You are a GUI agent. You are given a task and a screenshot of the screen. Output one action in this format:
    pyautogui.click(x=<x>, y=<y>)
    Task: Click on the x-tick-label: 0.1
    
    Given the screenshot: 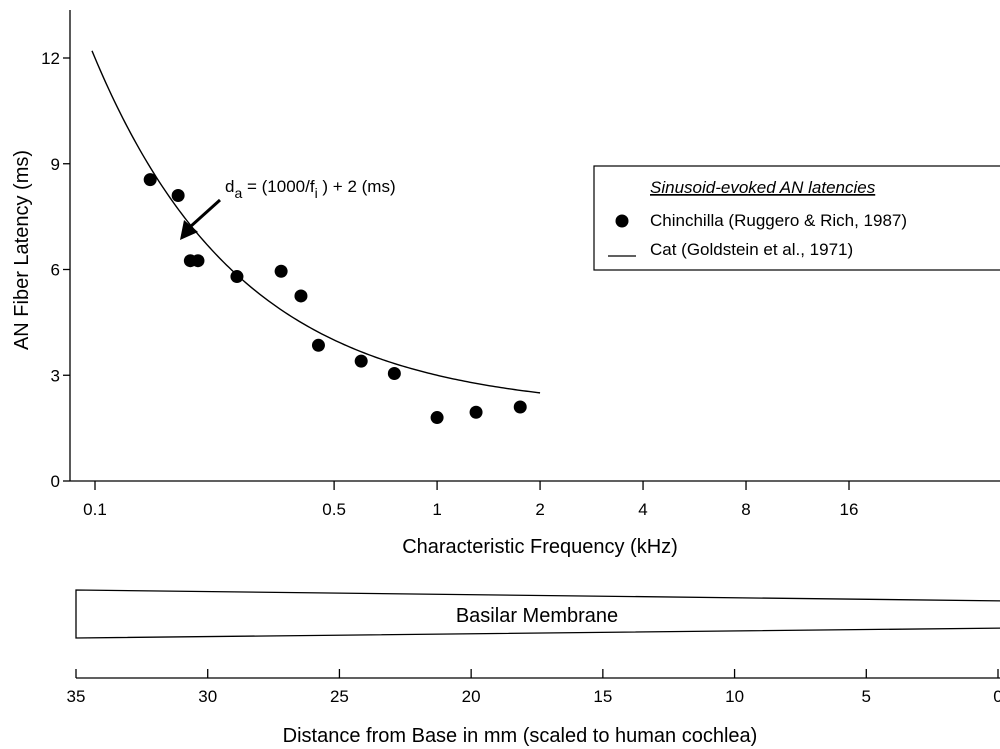 What is the action you would take?
    pyautogui.click(x=95, y=509)
    